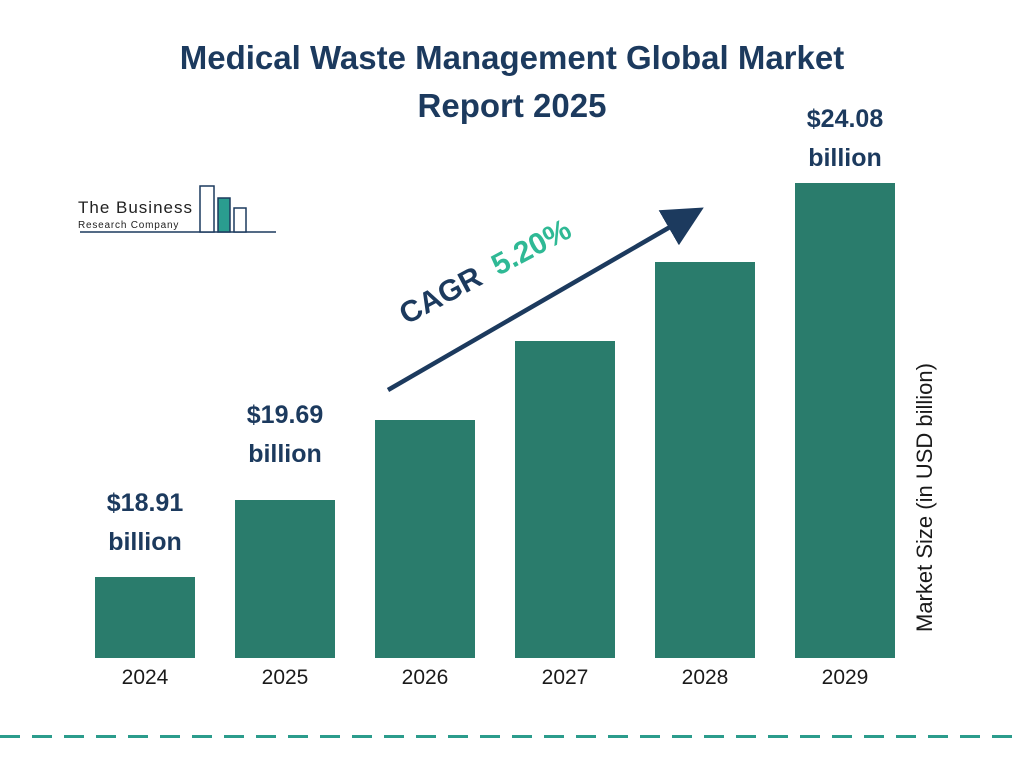 This screenshot has height=768, width=1024. Describe the element at coordinates (145, 523) in the screenshot. I see `data-label-2024: $18.91 billion` at that location.